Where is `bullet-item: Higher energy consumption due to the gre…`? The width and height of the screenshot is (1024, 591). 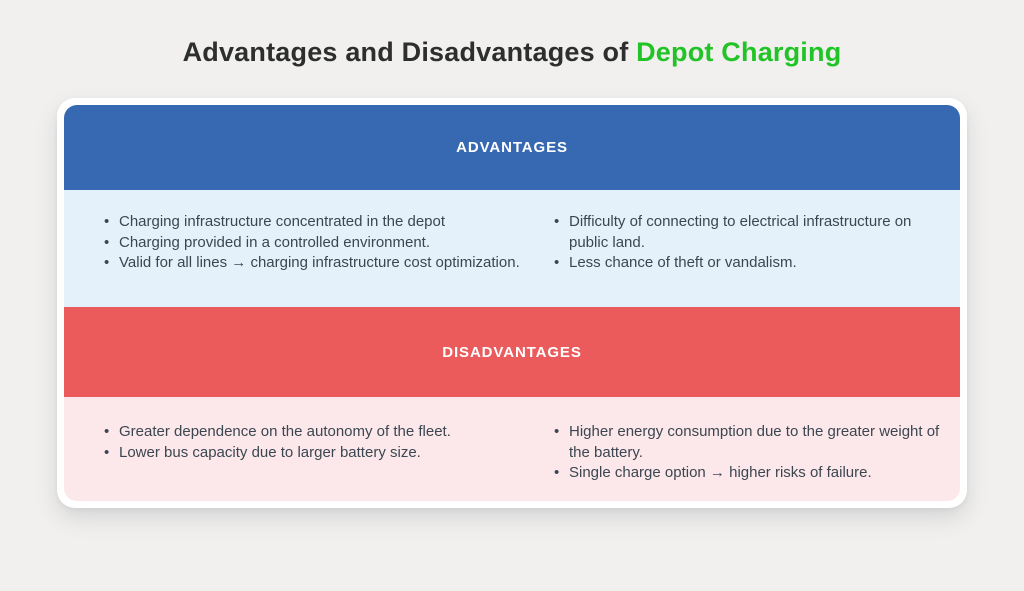 bullet-item: Higher energy consumption due to the gre… is located at coordinates (754, 442).